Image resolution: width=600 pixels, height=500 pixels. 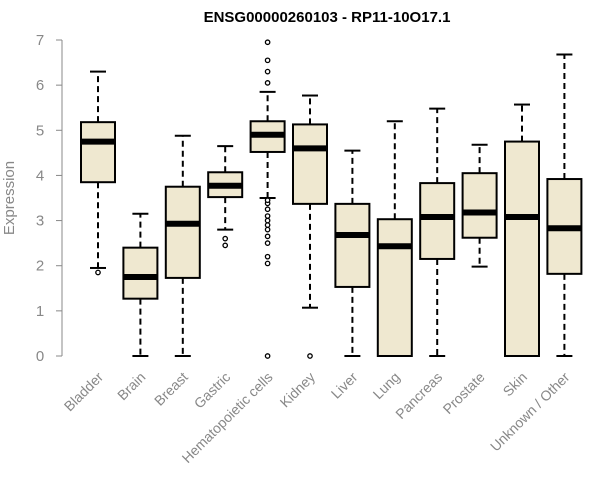 What do you see at coordinates (530, 412) in the screenshot?
I see `x-category-label: Unknown / Other` at bounding box center [530, 412].